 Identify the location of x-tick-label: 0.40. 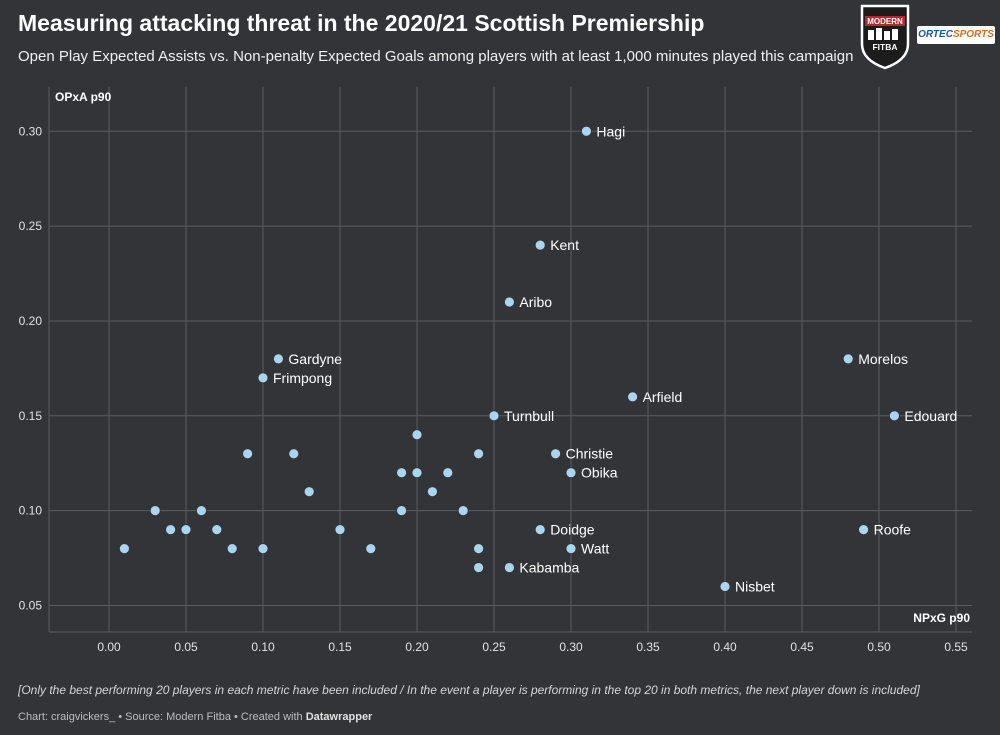
(725, 647).